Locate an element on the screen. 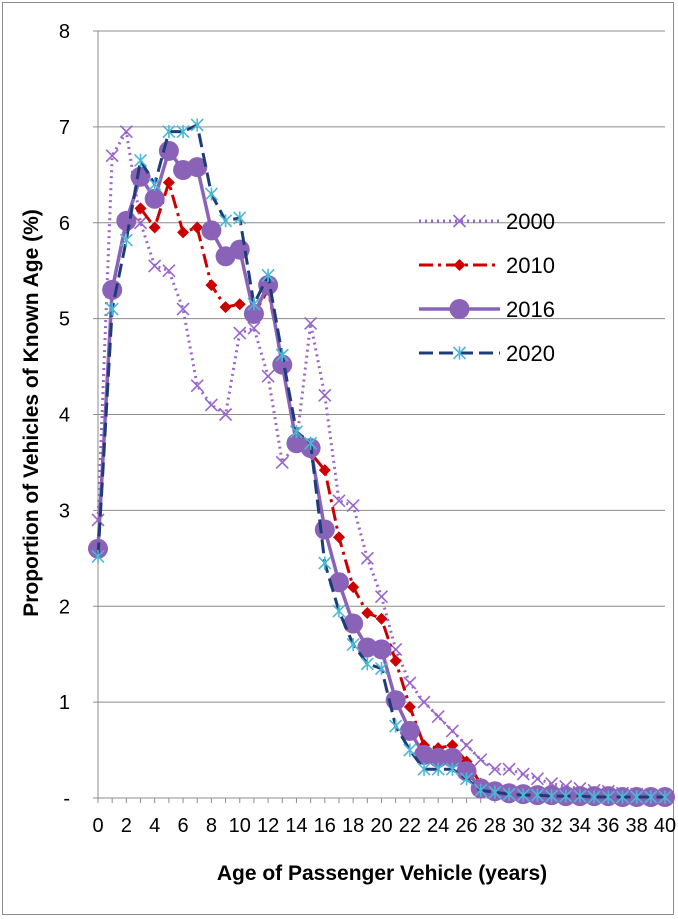 The width and height of the screenshot is (678, 919). point-2000-20-b is located at coordinates (381, 597).